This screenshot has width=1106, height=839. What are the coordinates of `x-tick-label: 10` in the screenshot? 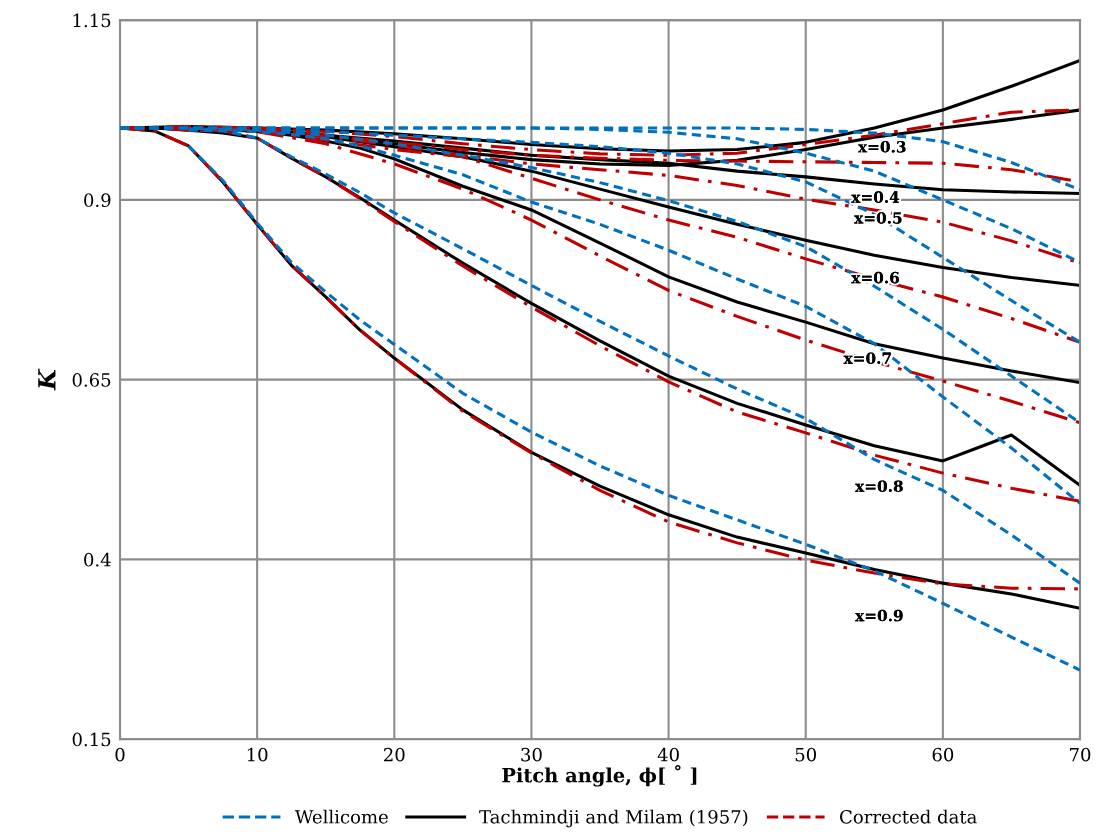 It's located at (257, 754).